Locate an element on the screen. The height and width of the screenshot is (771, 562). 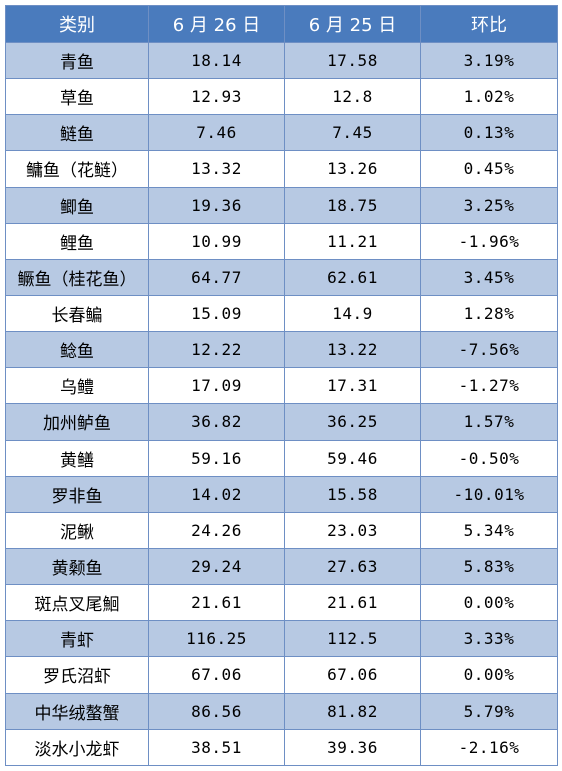
header-jun25: 6 月 25 日 is located at coordinates (352, 24).